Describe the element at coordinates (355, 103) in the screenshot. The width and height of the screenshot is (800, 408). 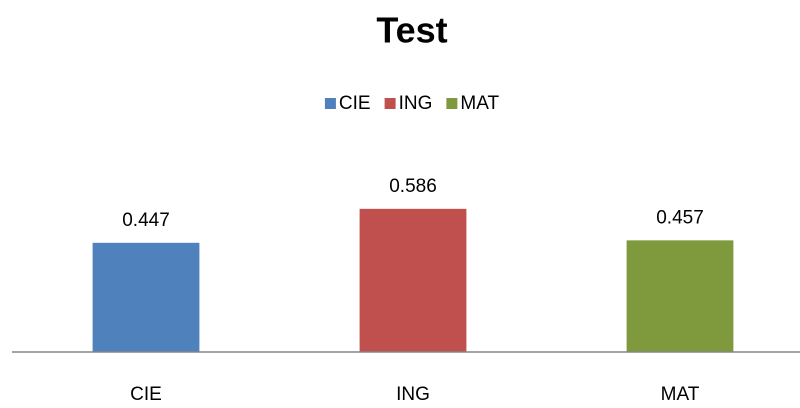
I see `legend-label: CIE` at that location.